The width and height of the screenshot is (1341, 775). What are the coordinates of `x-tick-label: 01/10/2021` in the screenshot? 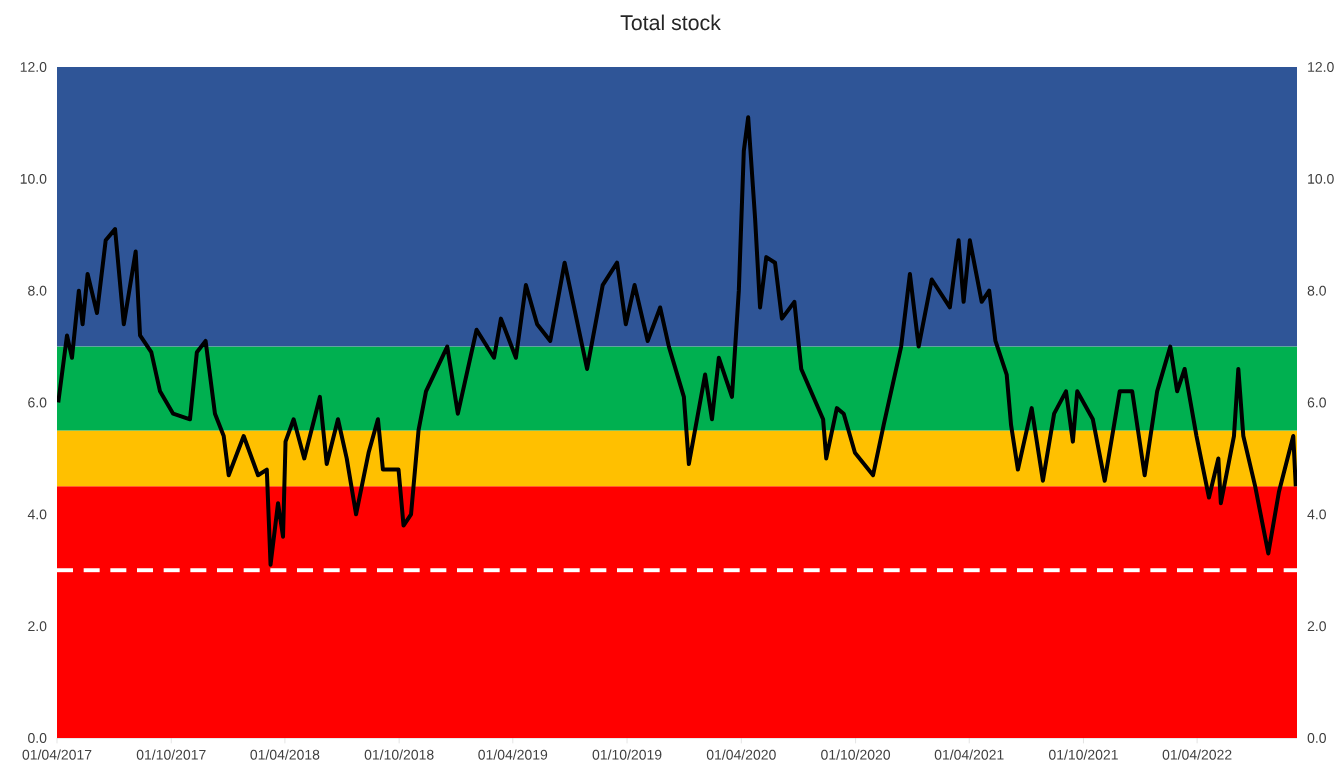 It's located at (1083, 754).